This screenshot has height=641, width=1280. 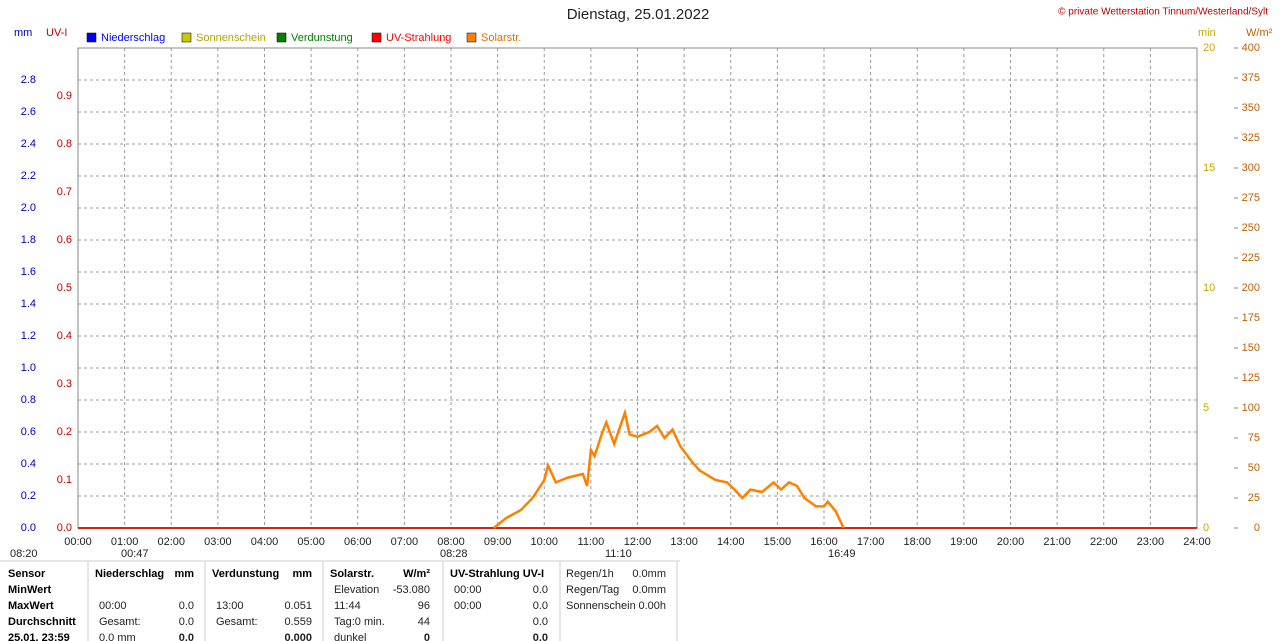 I want to click on y-tick-label: 1.4, so click(x=28, y=304).